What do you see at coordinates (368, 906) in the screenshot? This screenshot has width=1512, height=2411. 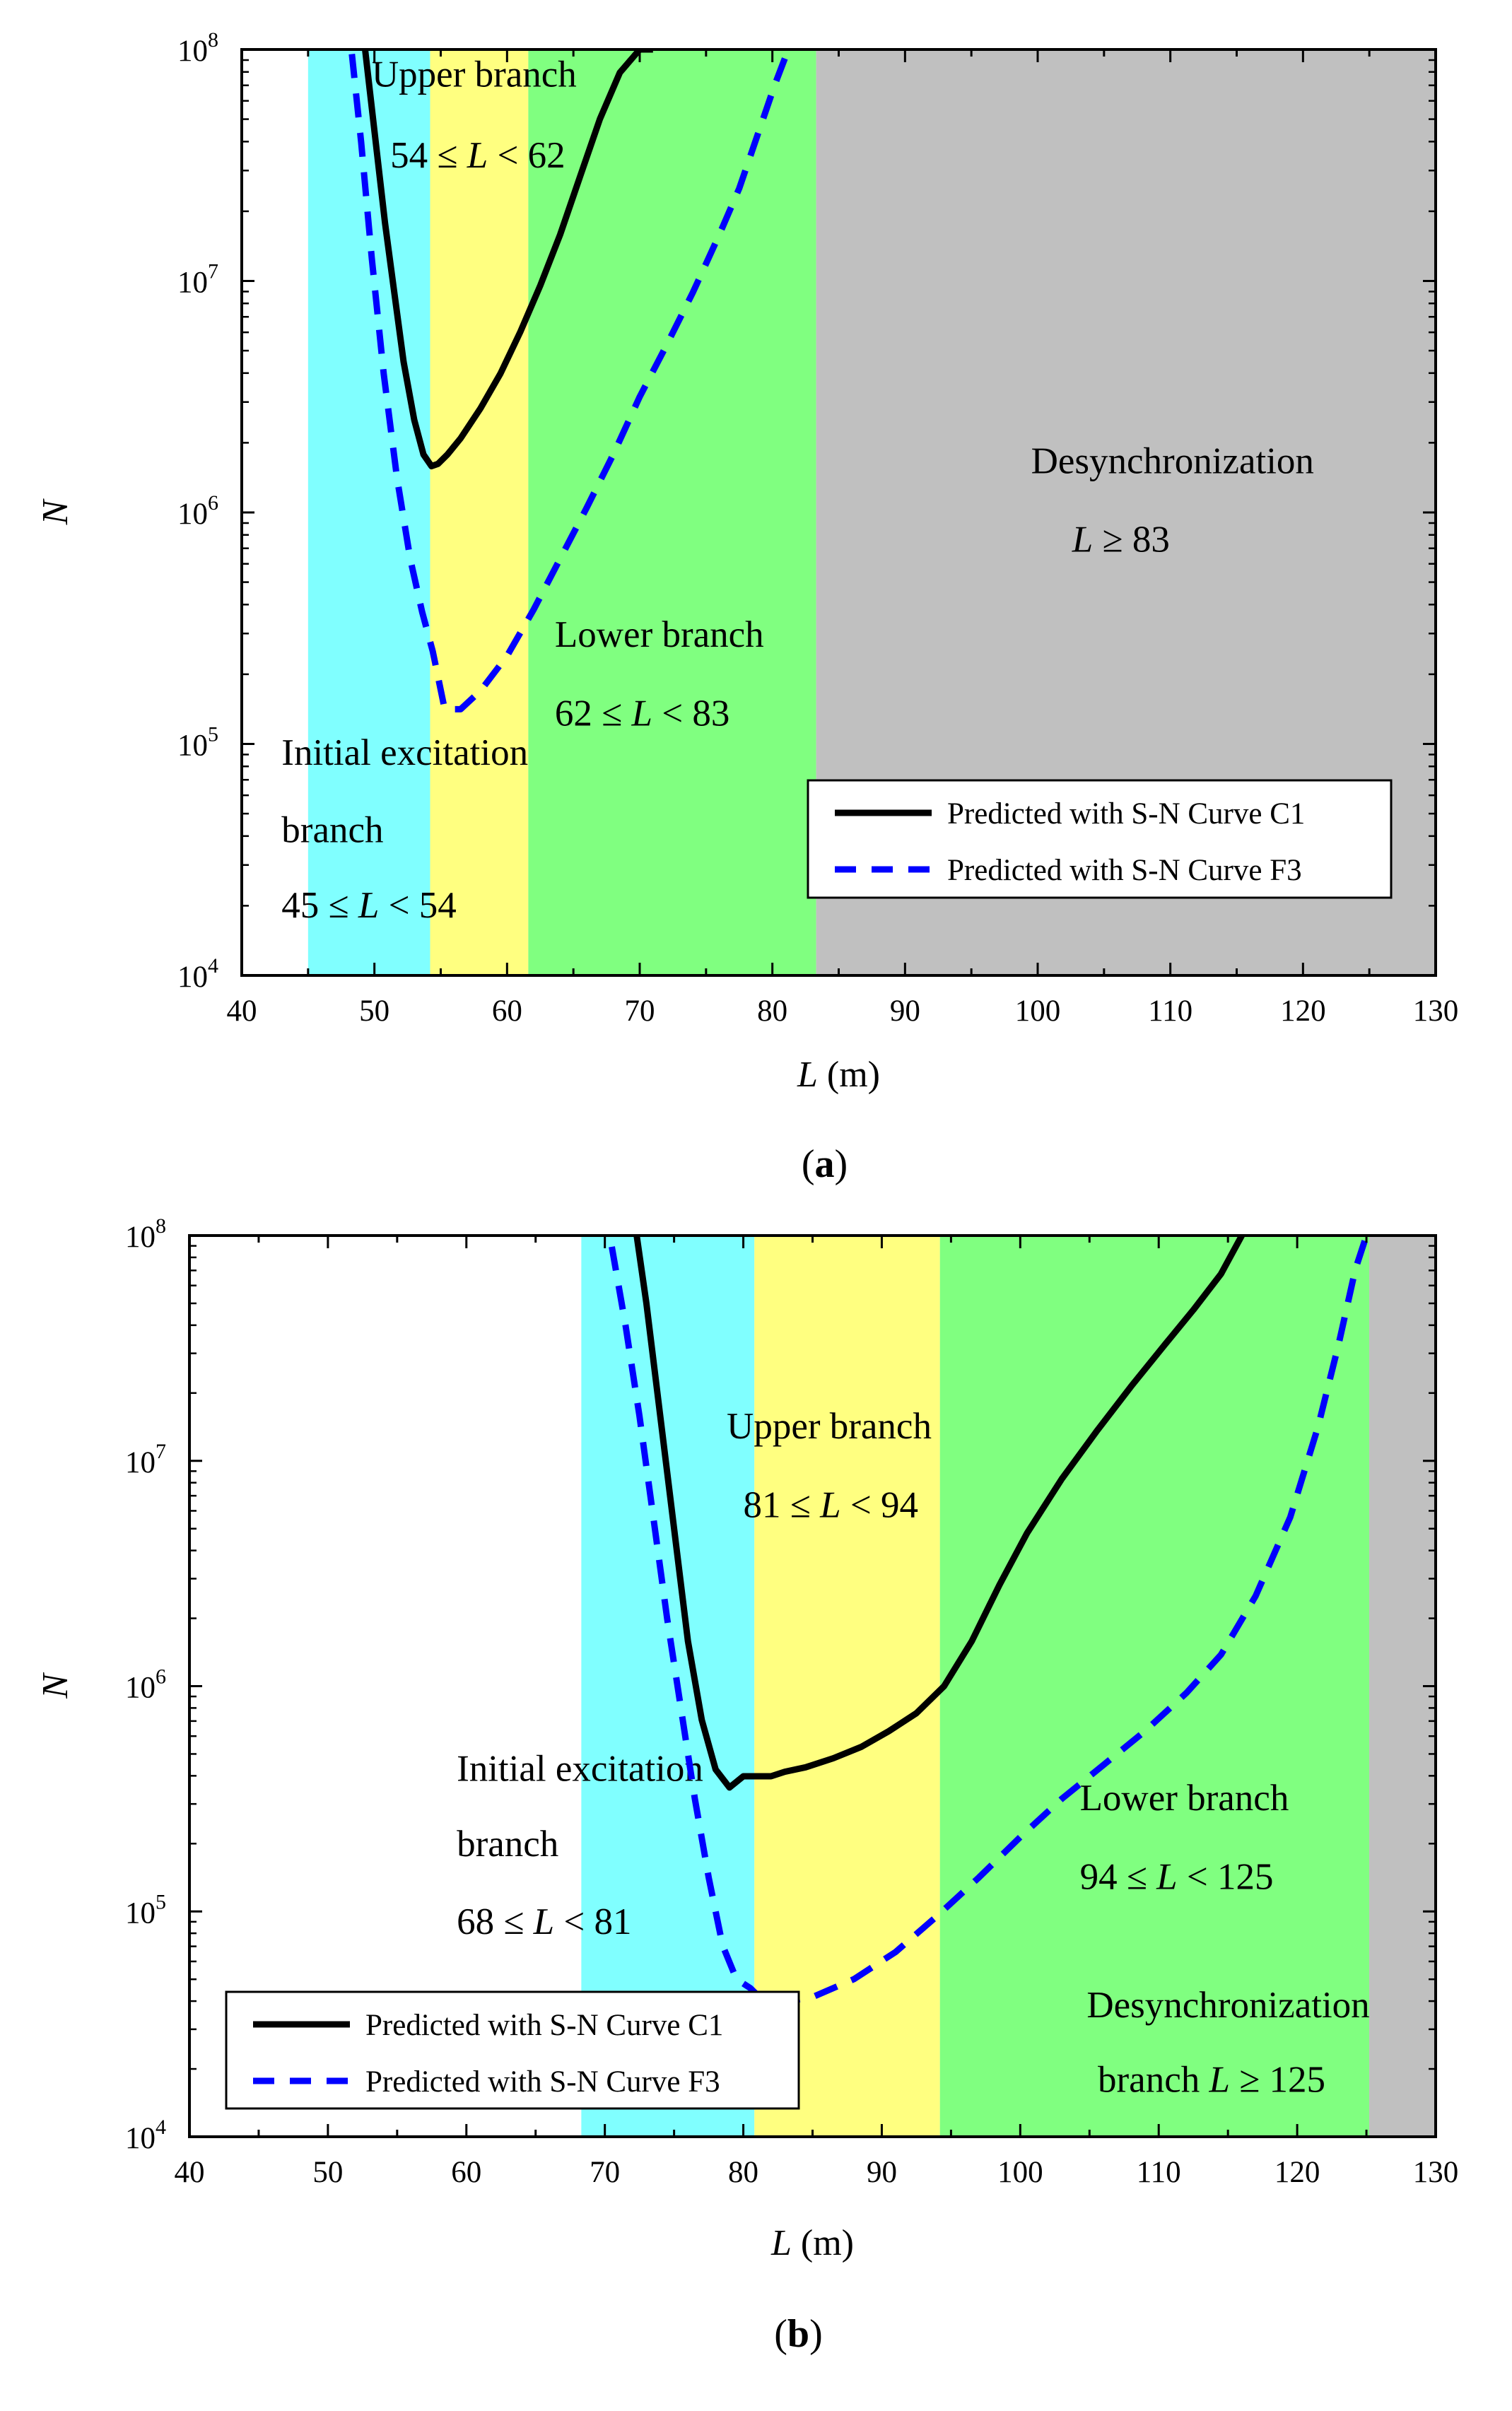 I see `annotation-initial_range: 45 ≤ L < 54` at bounding box center [368, 906].